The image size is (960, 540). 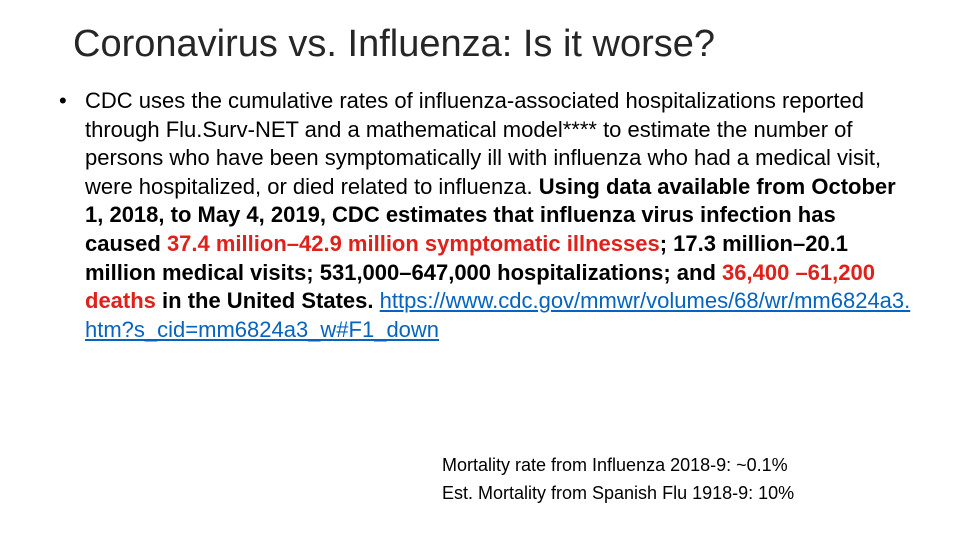 What do you see at coordinates (264, 301) in the screenshot?
I see `closing-text: in the United States.` at bounding box center [264, 301].